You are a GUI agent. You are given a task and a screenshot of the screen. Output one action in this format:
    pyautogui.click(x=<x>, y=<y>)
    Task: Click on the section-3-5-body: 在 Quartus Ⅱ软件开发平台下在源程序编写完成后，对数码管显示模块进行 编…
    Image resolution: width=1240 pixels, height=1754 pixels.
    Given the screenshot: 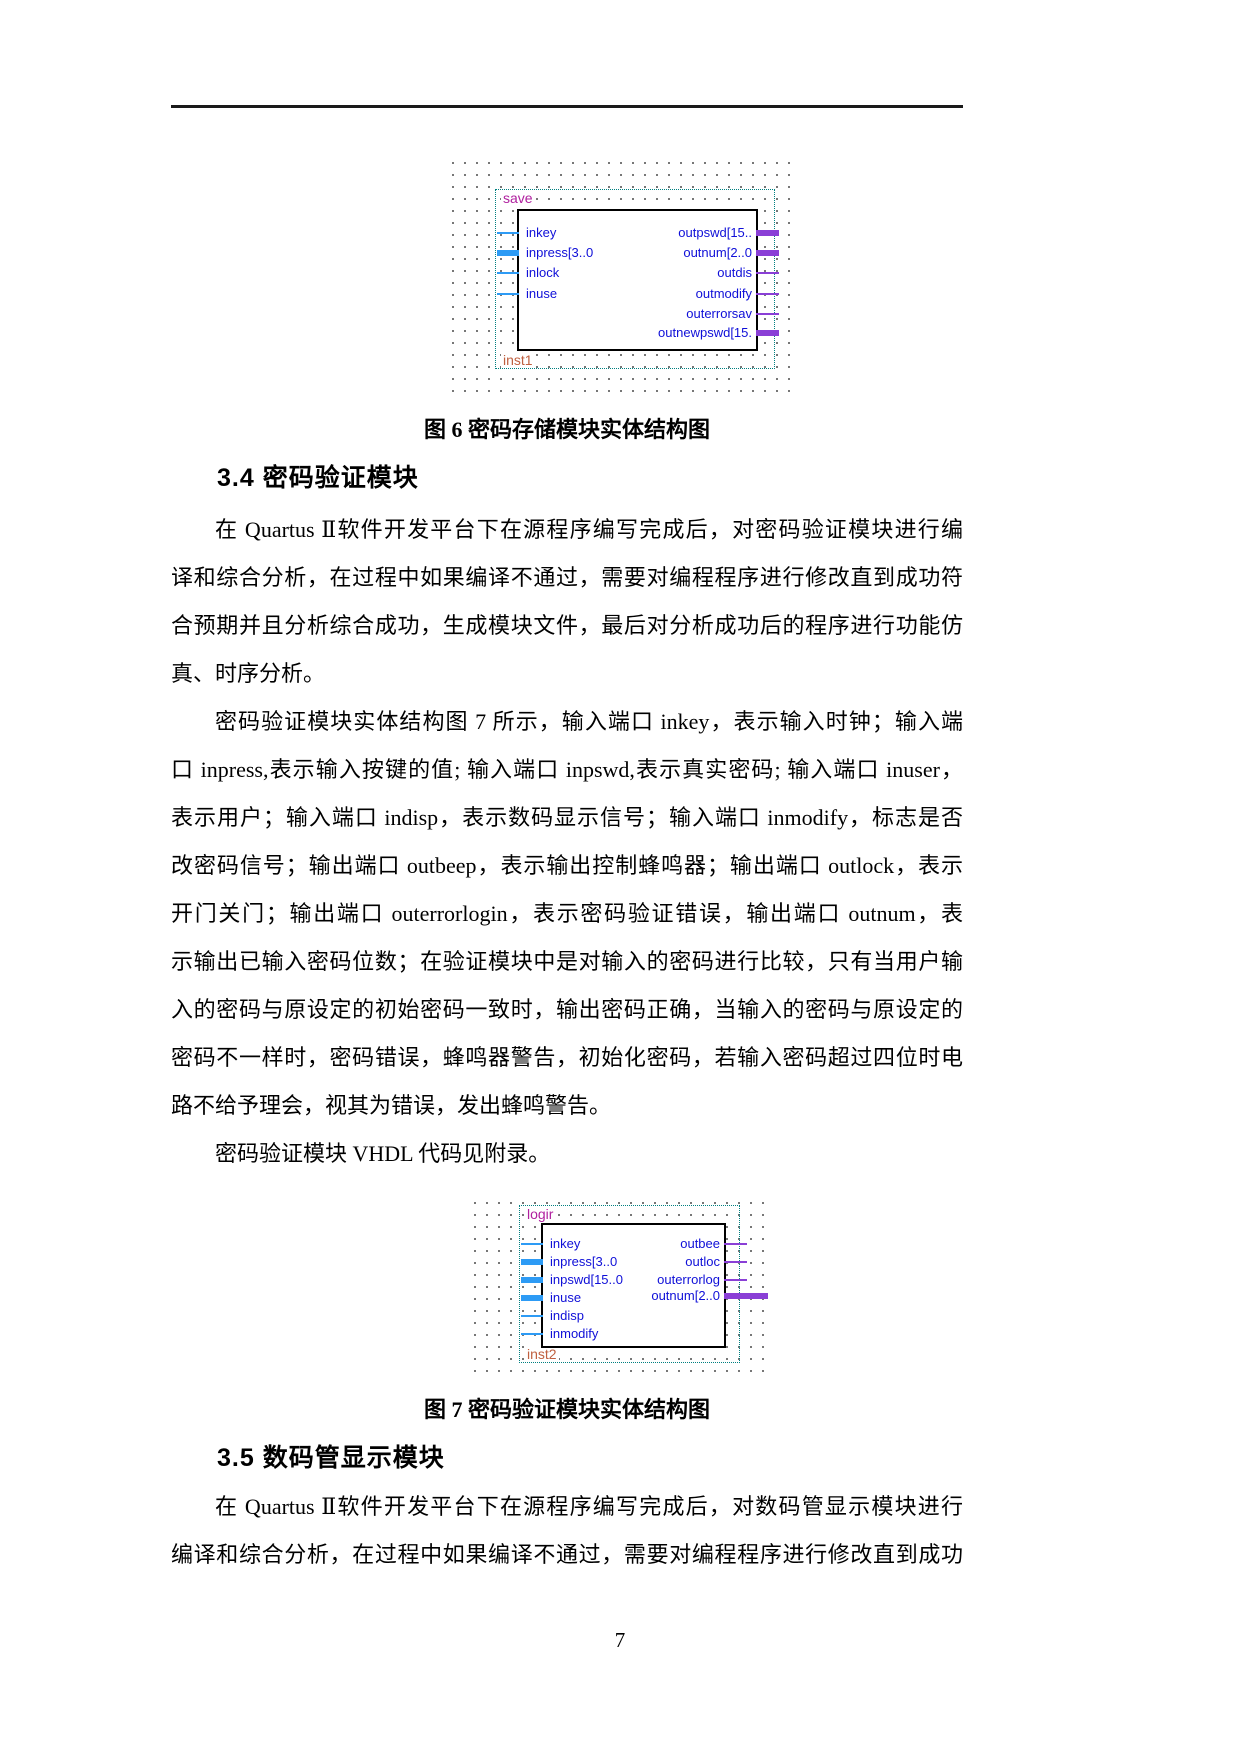 What is the action you would take?
    pyautogui.click(x=567, y=1531)
    